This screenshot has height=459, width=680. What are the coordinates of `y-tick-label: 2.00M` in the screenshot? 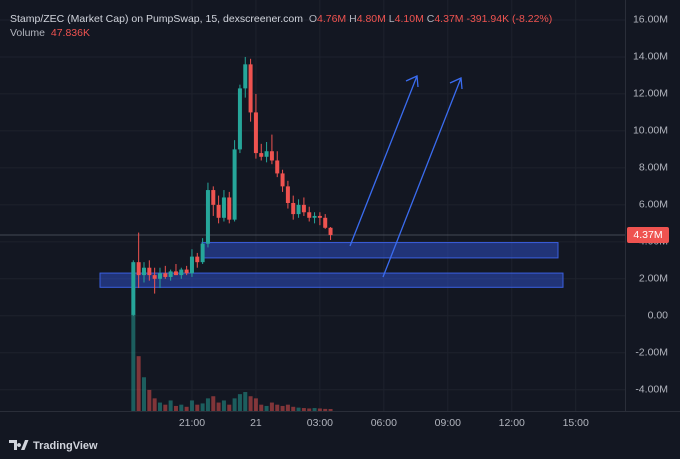 It's located at (653, 279).